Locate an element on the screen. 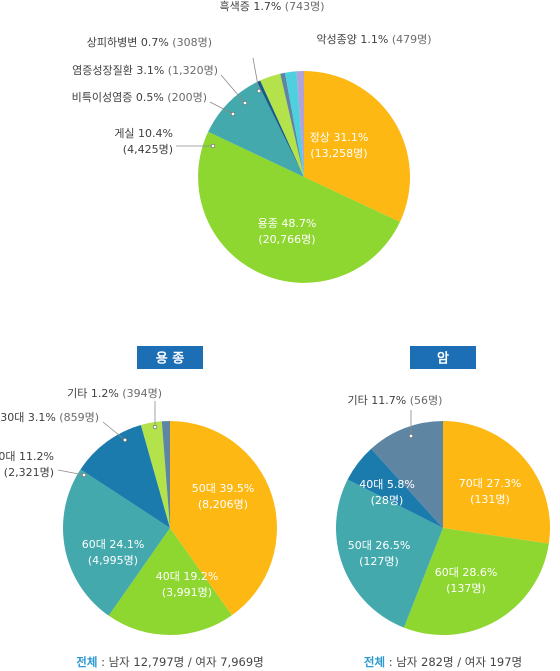  slice-label: 염증성장질환 3.1% (1,320명) is located at coordinates (145, 70).